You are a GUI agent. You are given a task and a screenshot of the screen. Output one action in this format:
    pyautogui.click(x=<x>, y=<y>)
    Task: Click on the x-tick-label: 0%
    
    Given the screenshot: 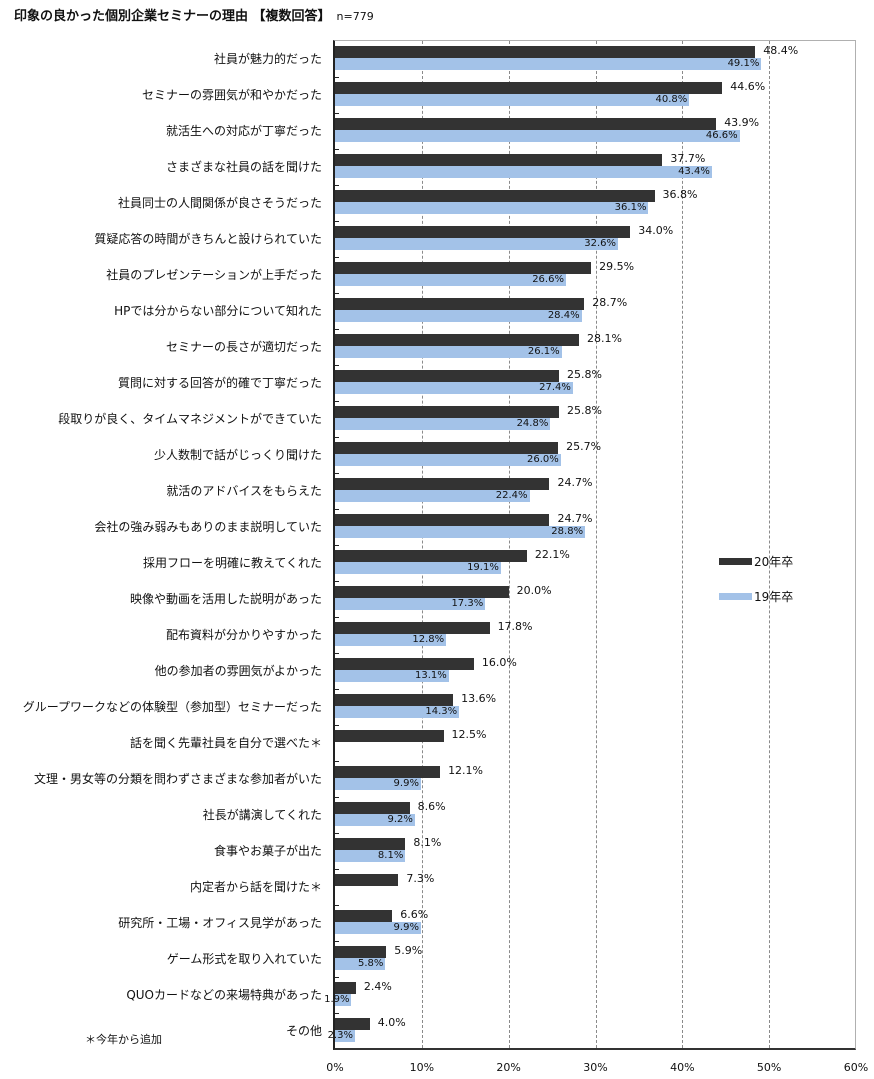 What is the action you would take?
    pyautogui.click(x=335, y=1067)
    